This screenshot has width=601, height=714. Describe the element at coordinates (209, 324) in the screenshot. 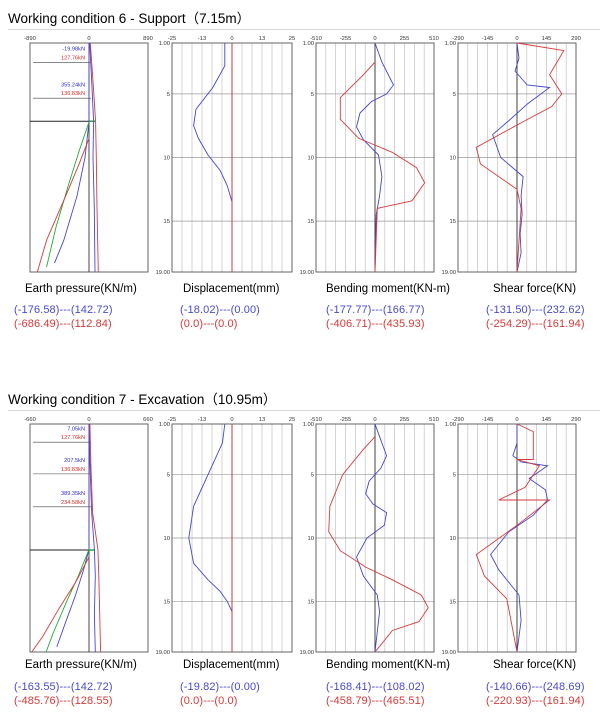

I see `value-range-red: (0.0)---(0.0)` at that location.